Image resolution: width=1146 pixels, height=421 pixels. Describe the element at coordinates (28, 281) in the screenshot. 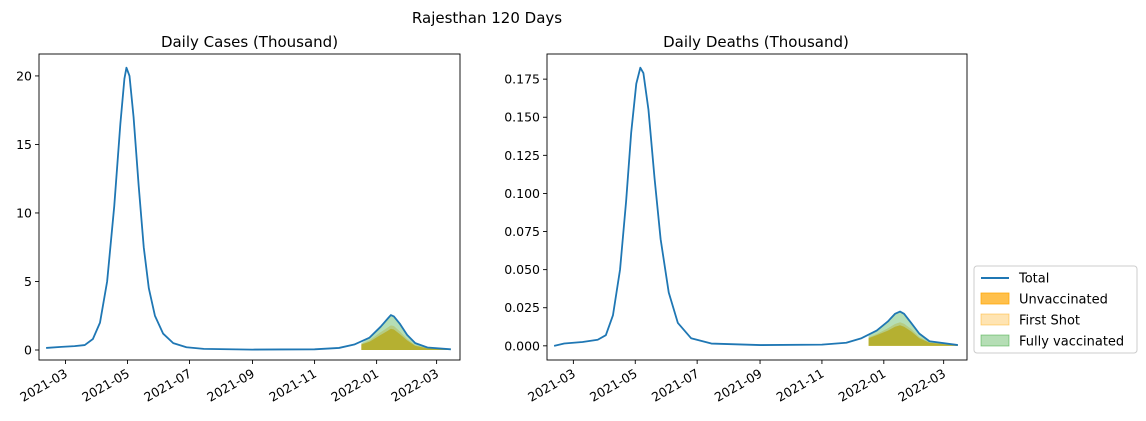

I see `cases-ytick-label: 5` at that location.